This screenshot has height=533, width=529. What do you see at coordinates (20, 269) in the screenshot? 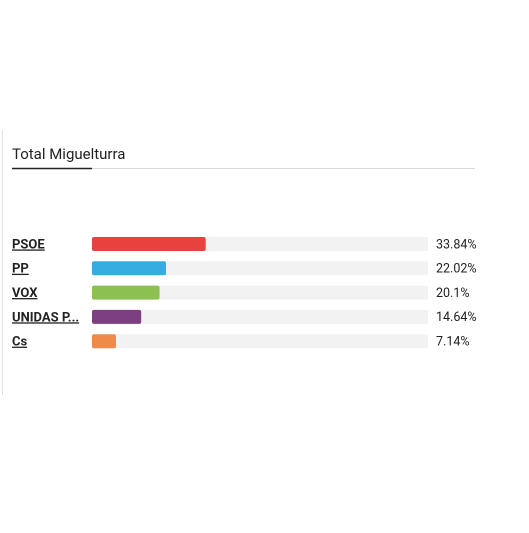
I see `category-label: PP` at bounding box center [20, 269].